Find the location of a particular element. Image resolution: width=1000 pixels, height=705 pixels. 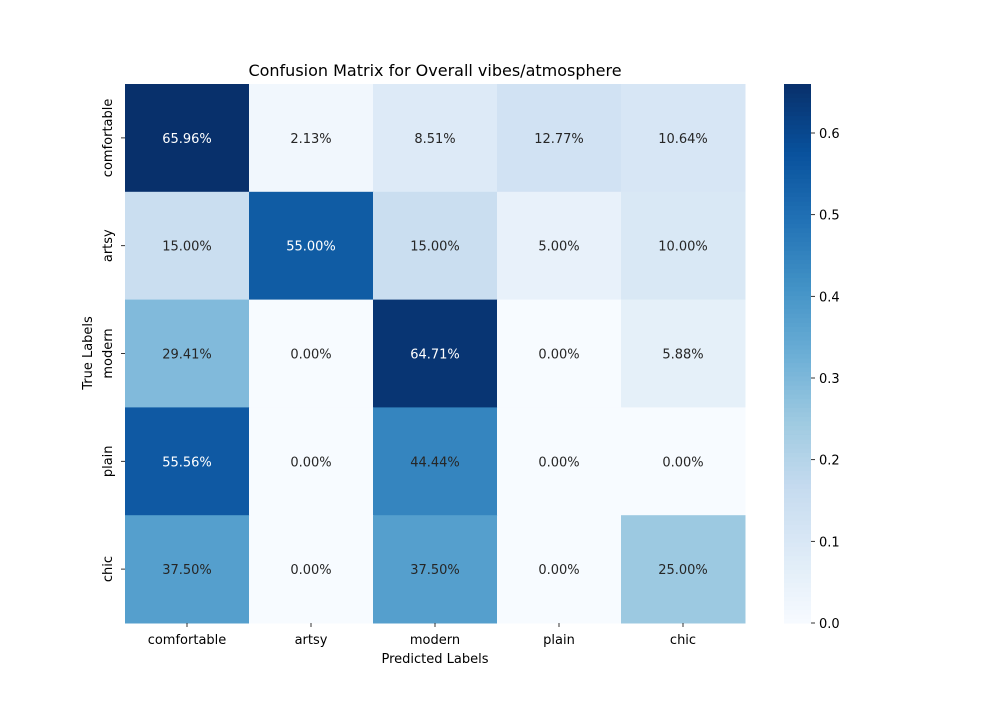

cell-annotation: 12.77% is located at coordinates (559, 139).